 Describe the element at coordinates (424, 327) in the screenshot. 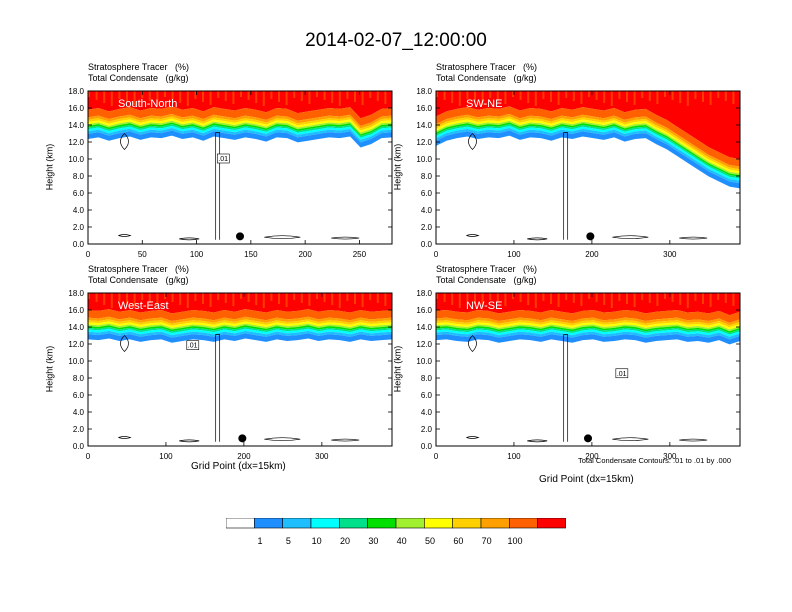

I see `y-tick-label: 14.0` at that location.